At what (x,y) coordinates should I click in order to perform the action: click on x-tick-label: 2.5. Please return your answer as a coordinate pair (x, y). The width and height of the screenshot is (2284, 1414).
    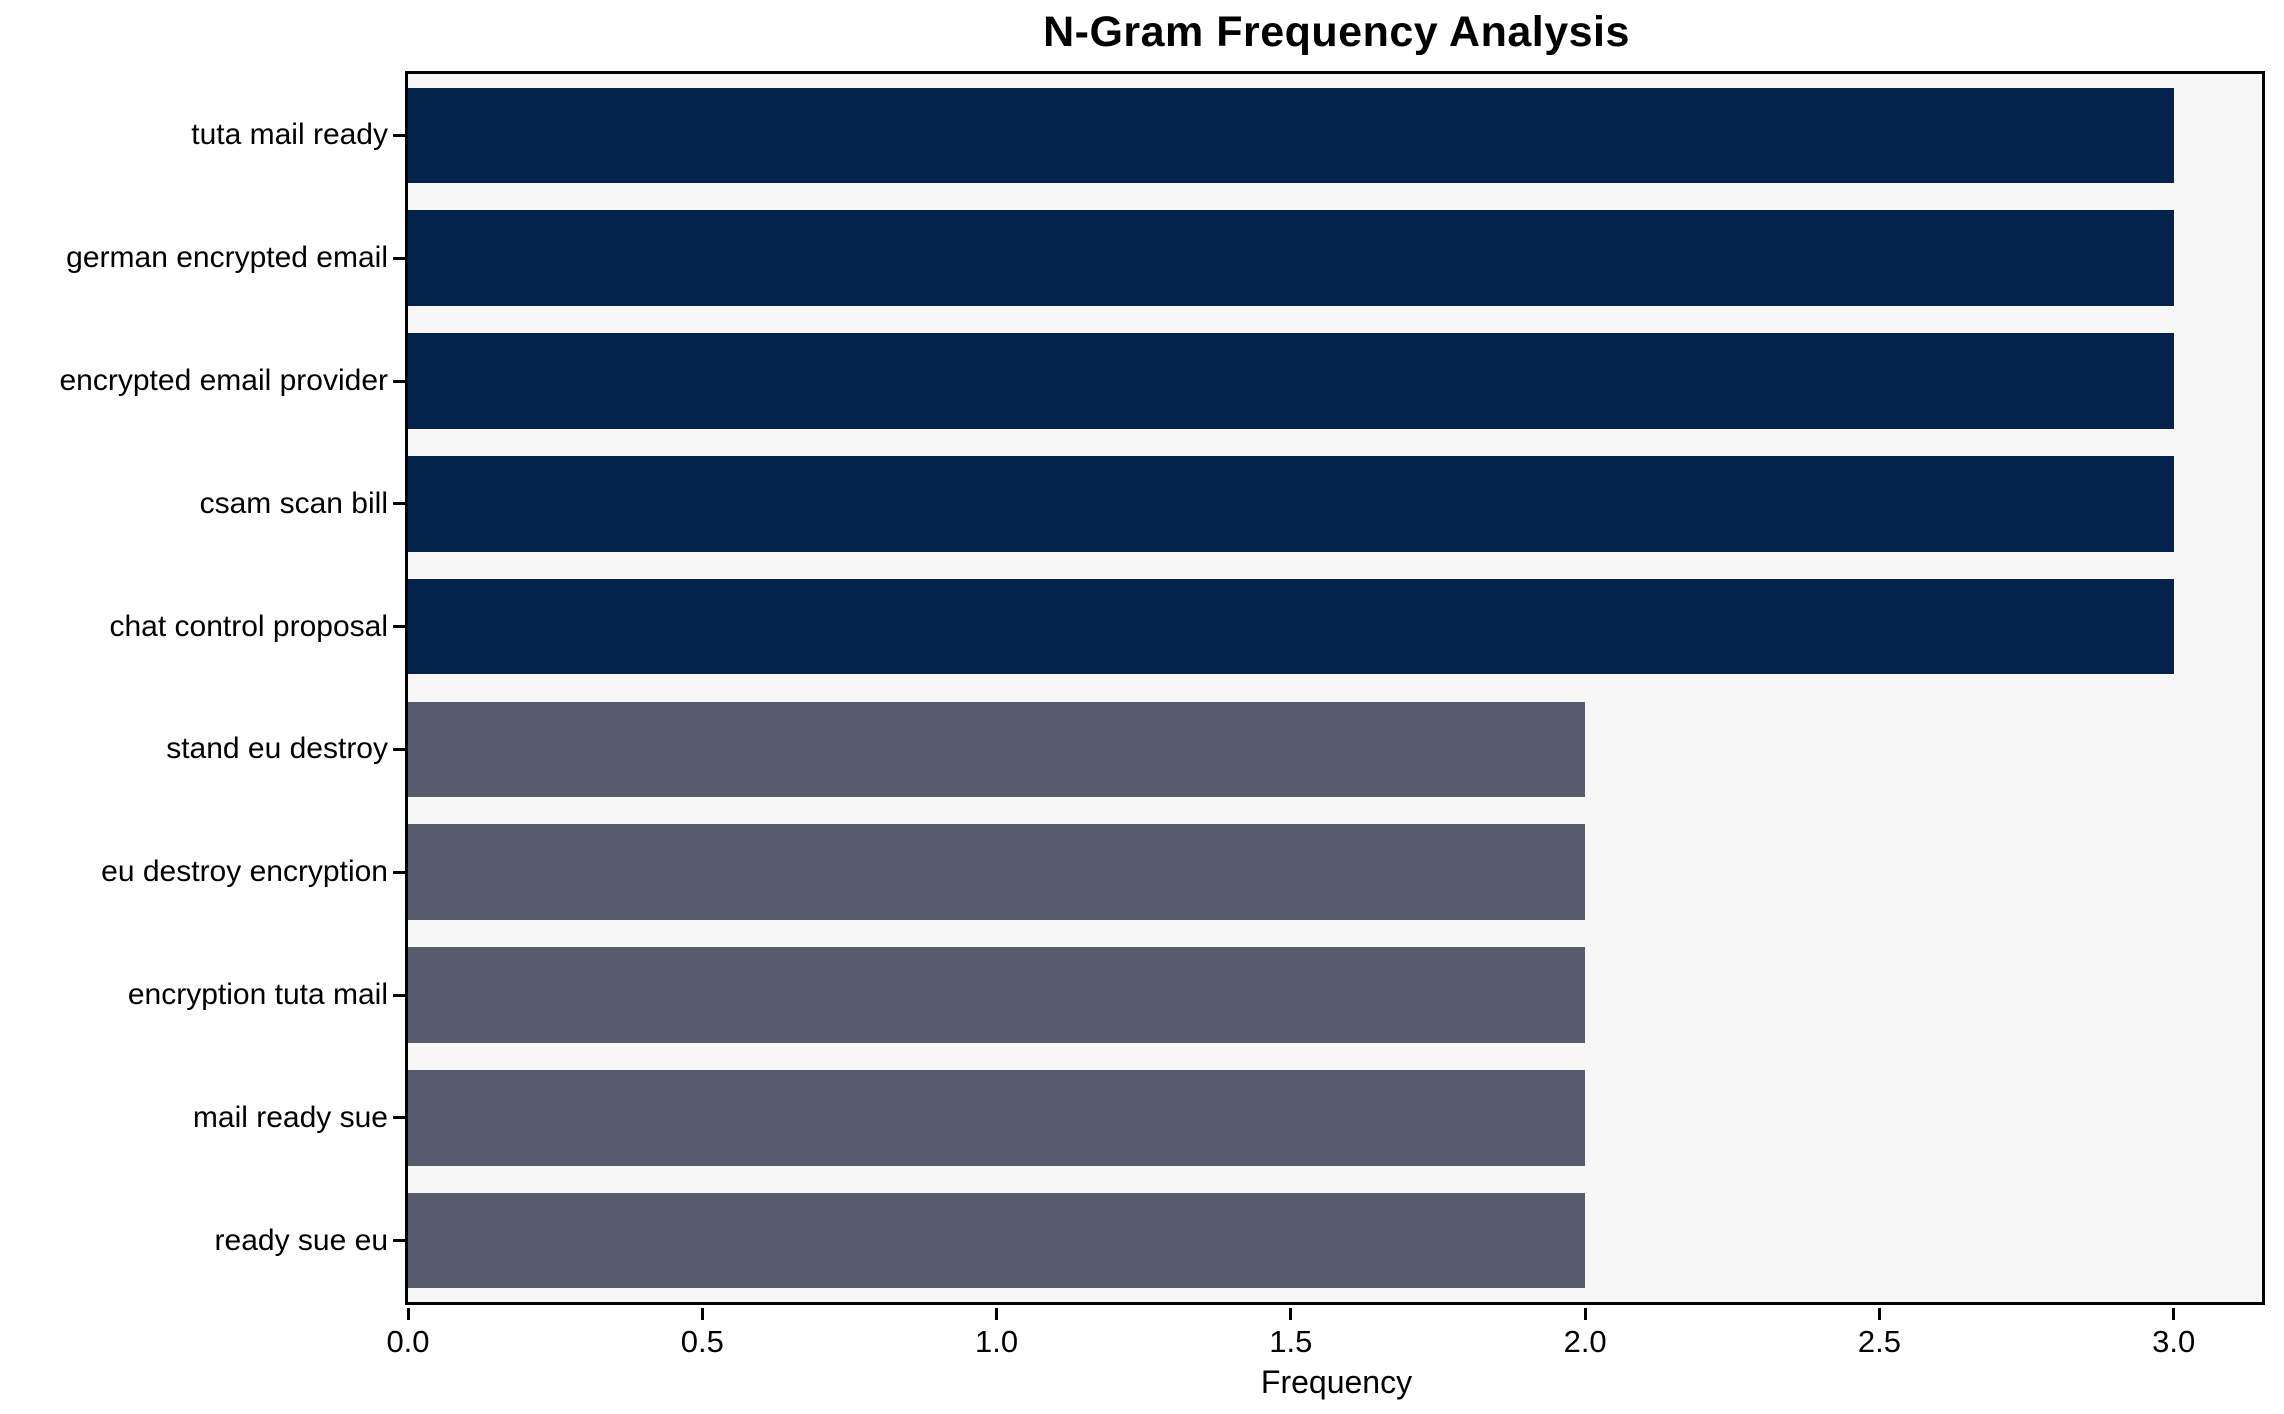
    Looking at the image, I should click on (1879, 1341).